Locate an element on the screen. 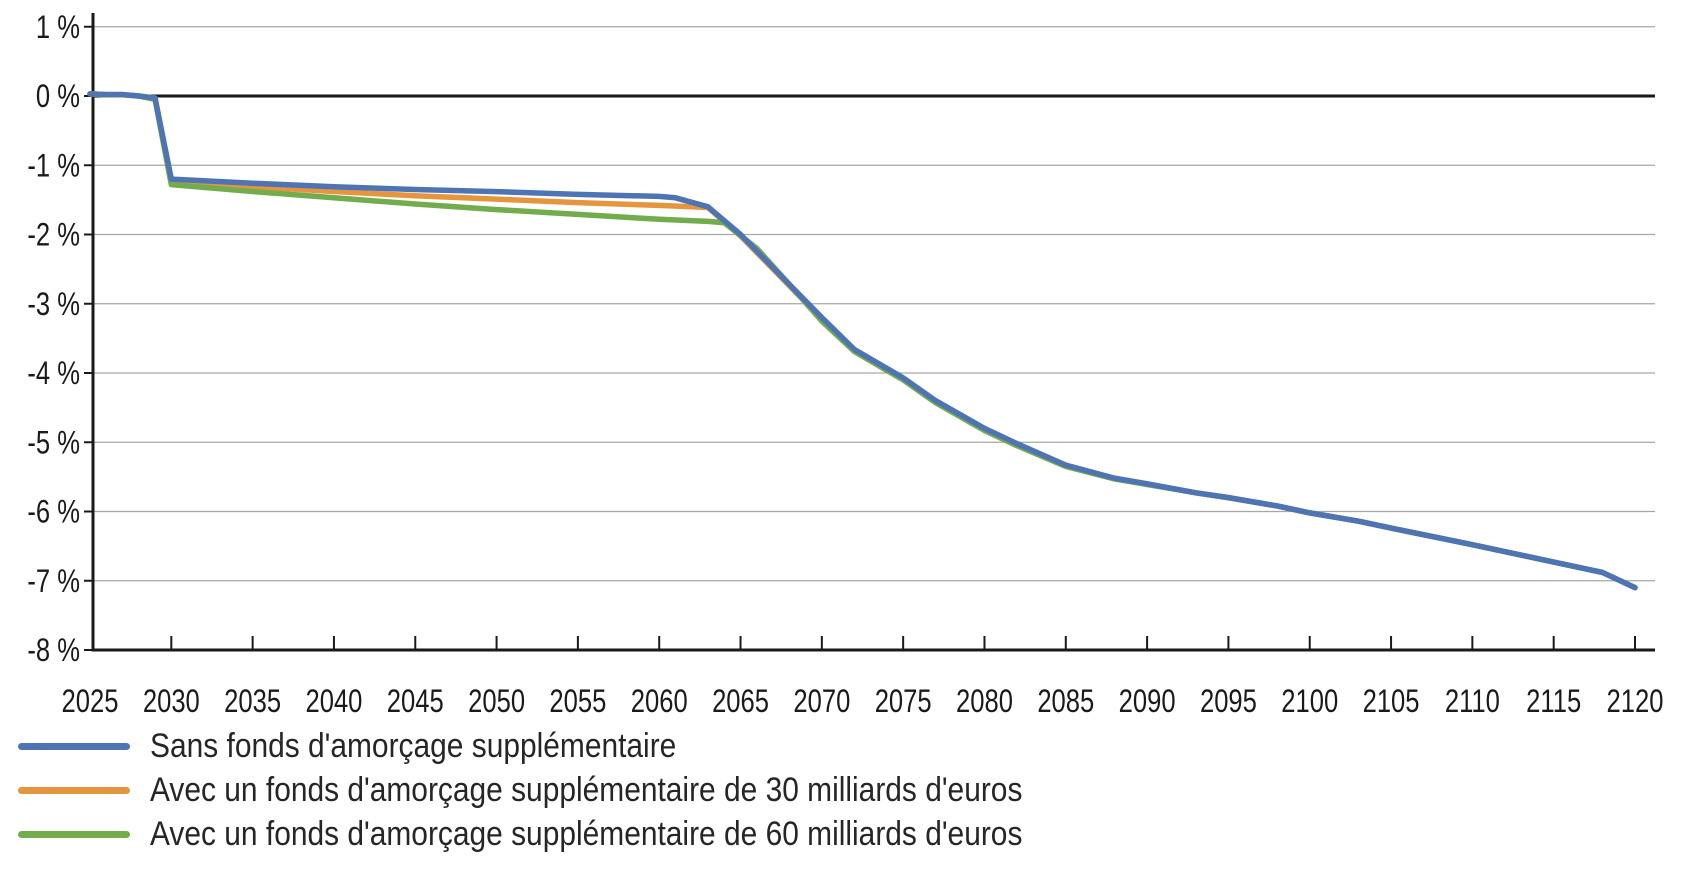 The width and height of the screenshot is (1700, 886). legend-item-sans-fonds: Sans fonds d'amorçage supplémentaire is located at coordinates (668, 746).